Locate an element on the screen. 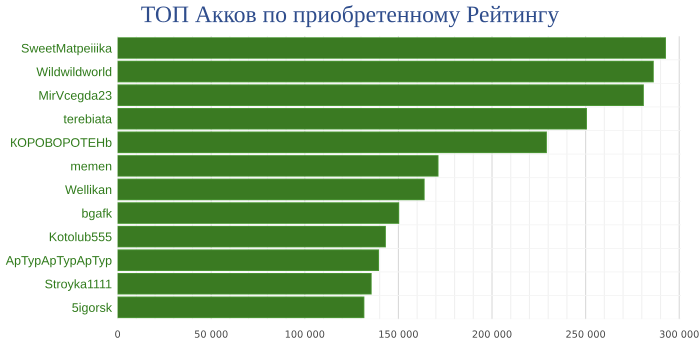 Image resolution: width=700 pixels, height=345 pixels. y-tick-label: ApTypApTypApTyp is located at coordinates (59, 262).